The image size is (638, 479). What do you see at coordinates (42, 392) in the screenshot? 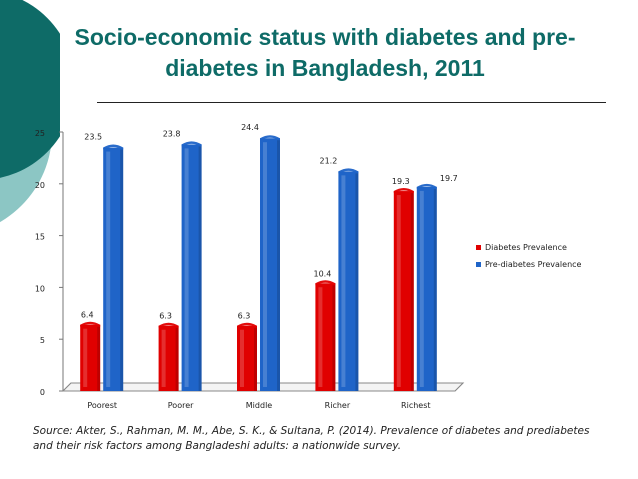
I see `y-tick-label: 0` at bounding box center [42, 392].